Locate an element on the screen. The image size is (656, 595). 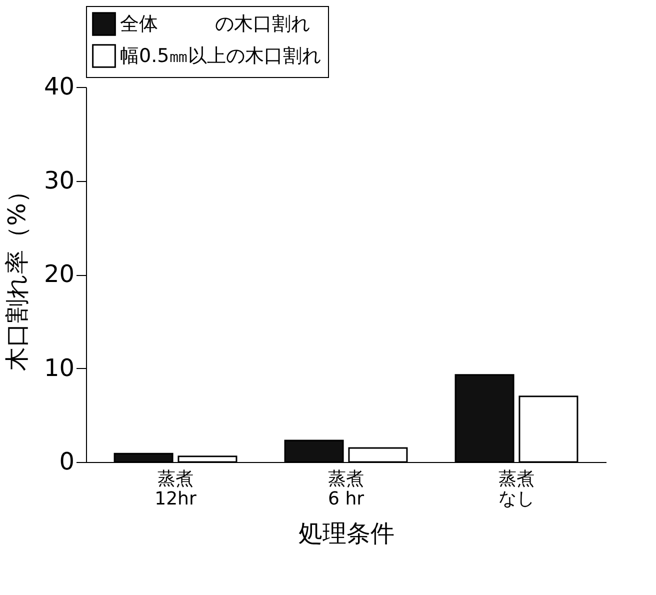
legend-label: 幅0.5㎜以上の木口割れ is located at coordinates (221, 56).